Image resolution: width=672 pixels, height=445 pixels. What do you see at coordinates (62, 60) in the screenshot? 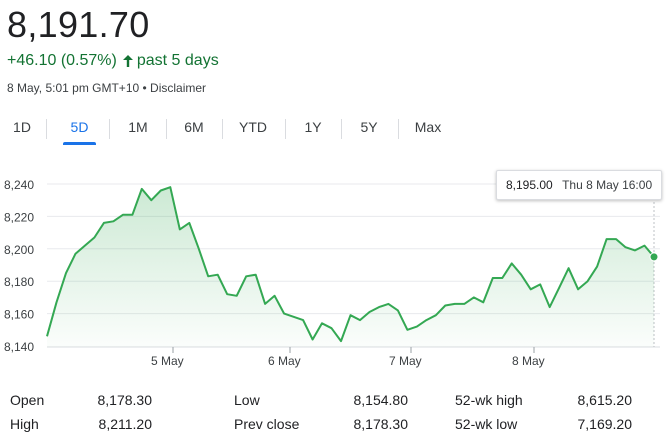
I see `change-amount: +46.10 (0.57%)` at bounding box center [62, 60].